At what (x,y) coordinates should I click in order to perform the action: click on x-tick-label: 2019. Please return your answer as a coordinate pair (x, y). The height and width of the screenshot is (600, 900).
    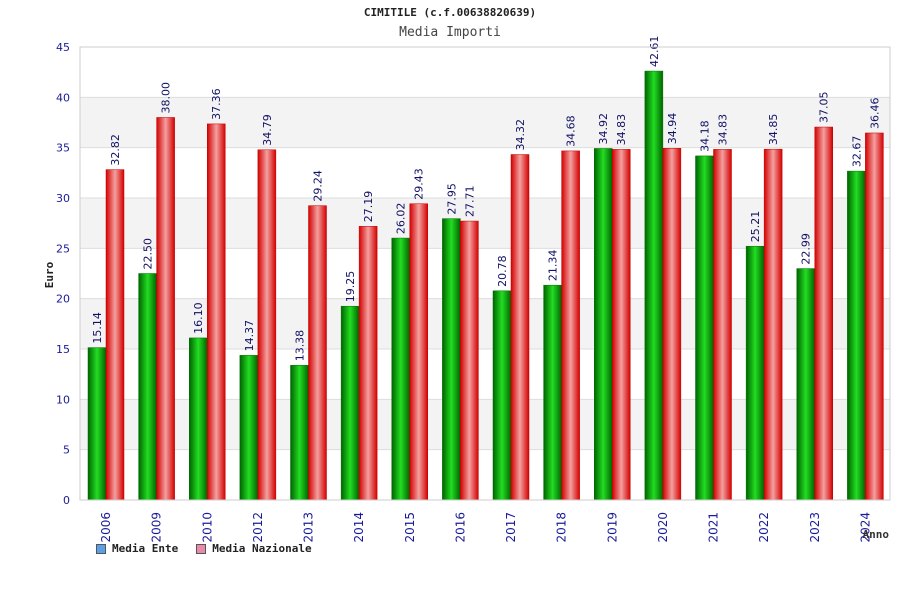
    Looking at the image, I should click on (612, 527).